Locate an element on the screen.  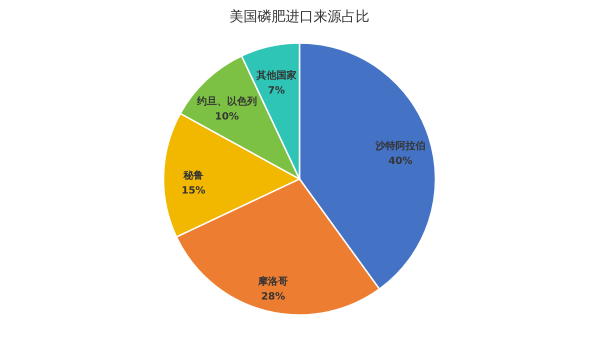
data-label: 10% is located at coordinates (226, 117).